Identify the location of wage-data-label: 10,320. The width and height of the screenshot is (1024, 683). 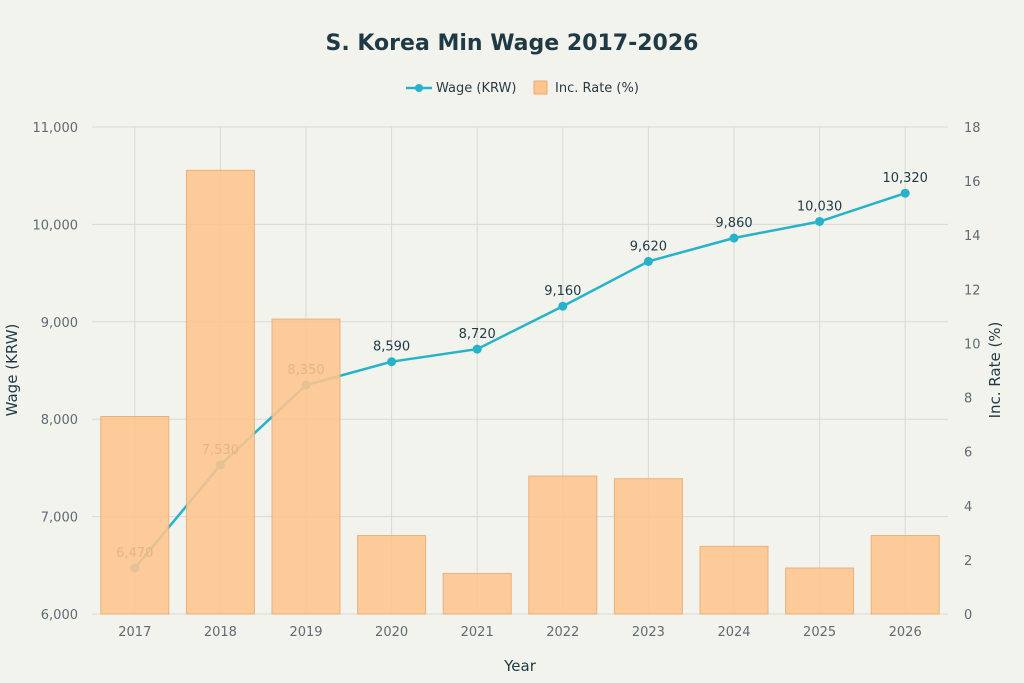
(905, 178).